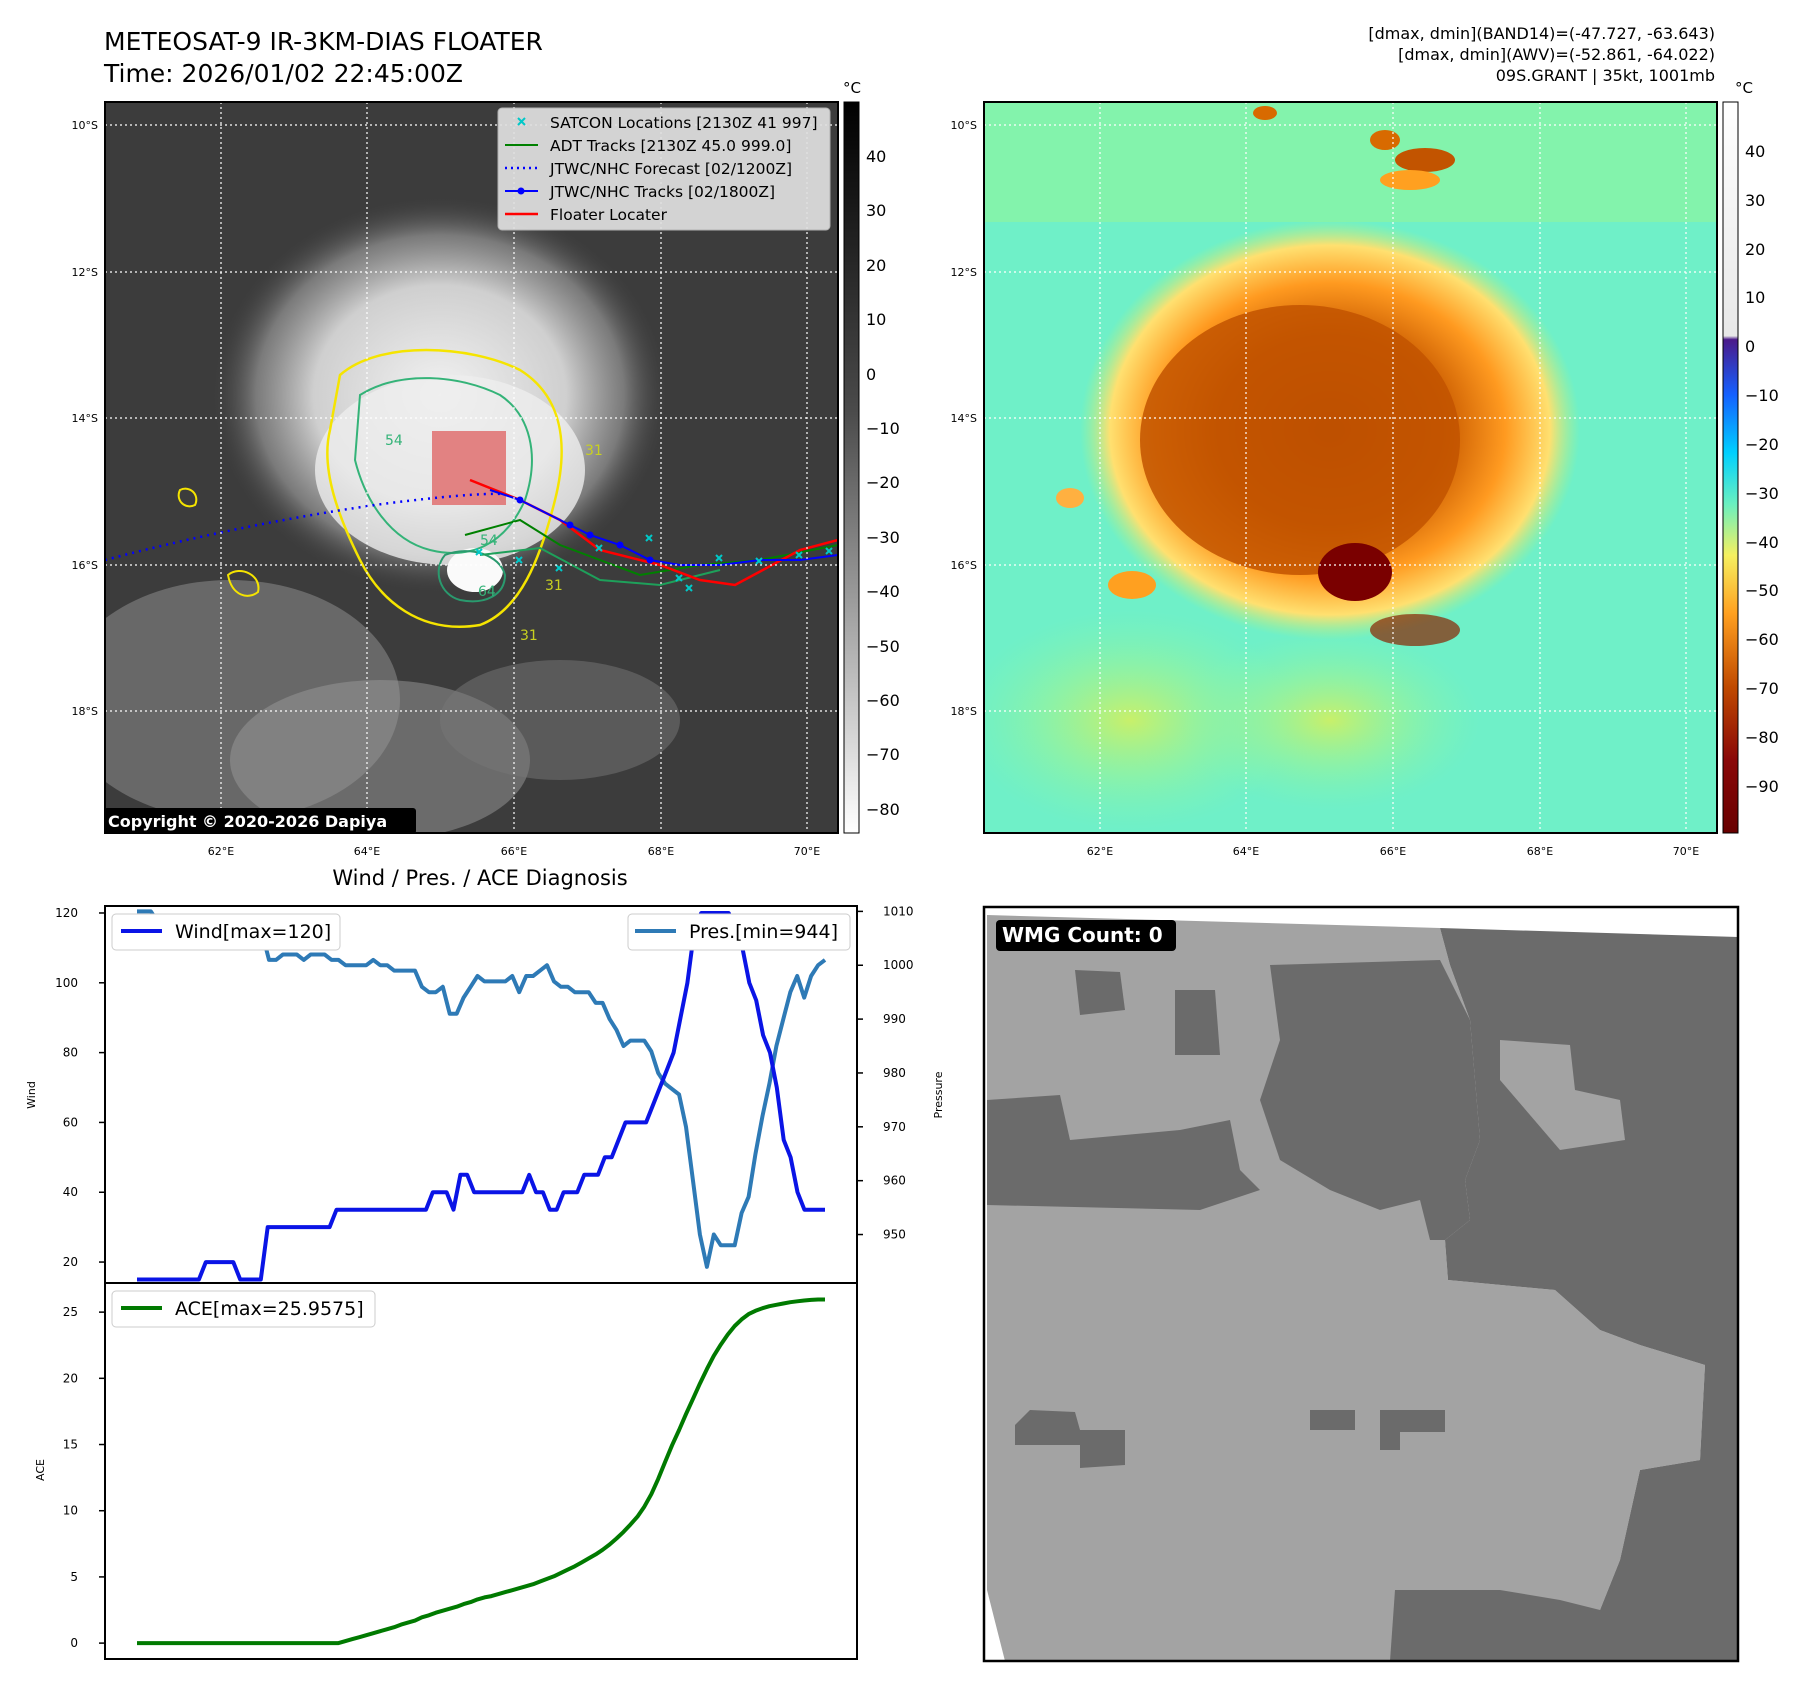  What do you see at coordinates (1415, 630) in the screenshot?
I see `awv-band-feature` at bounding box center [1415, 630].